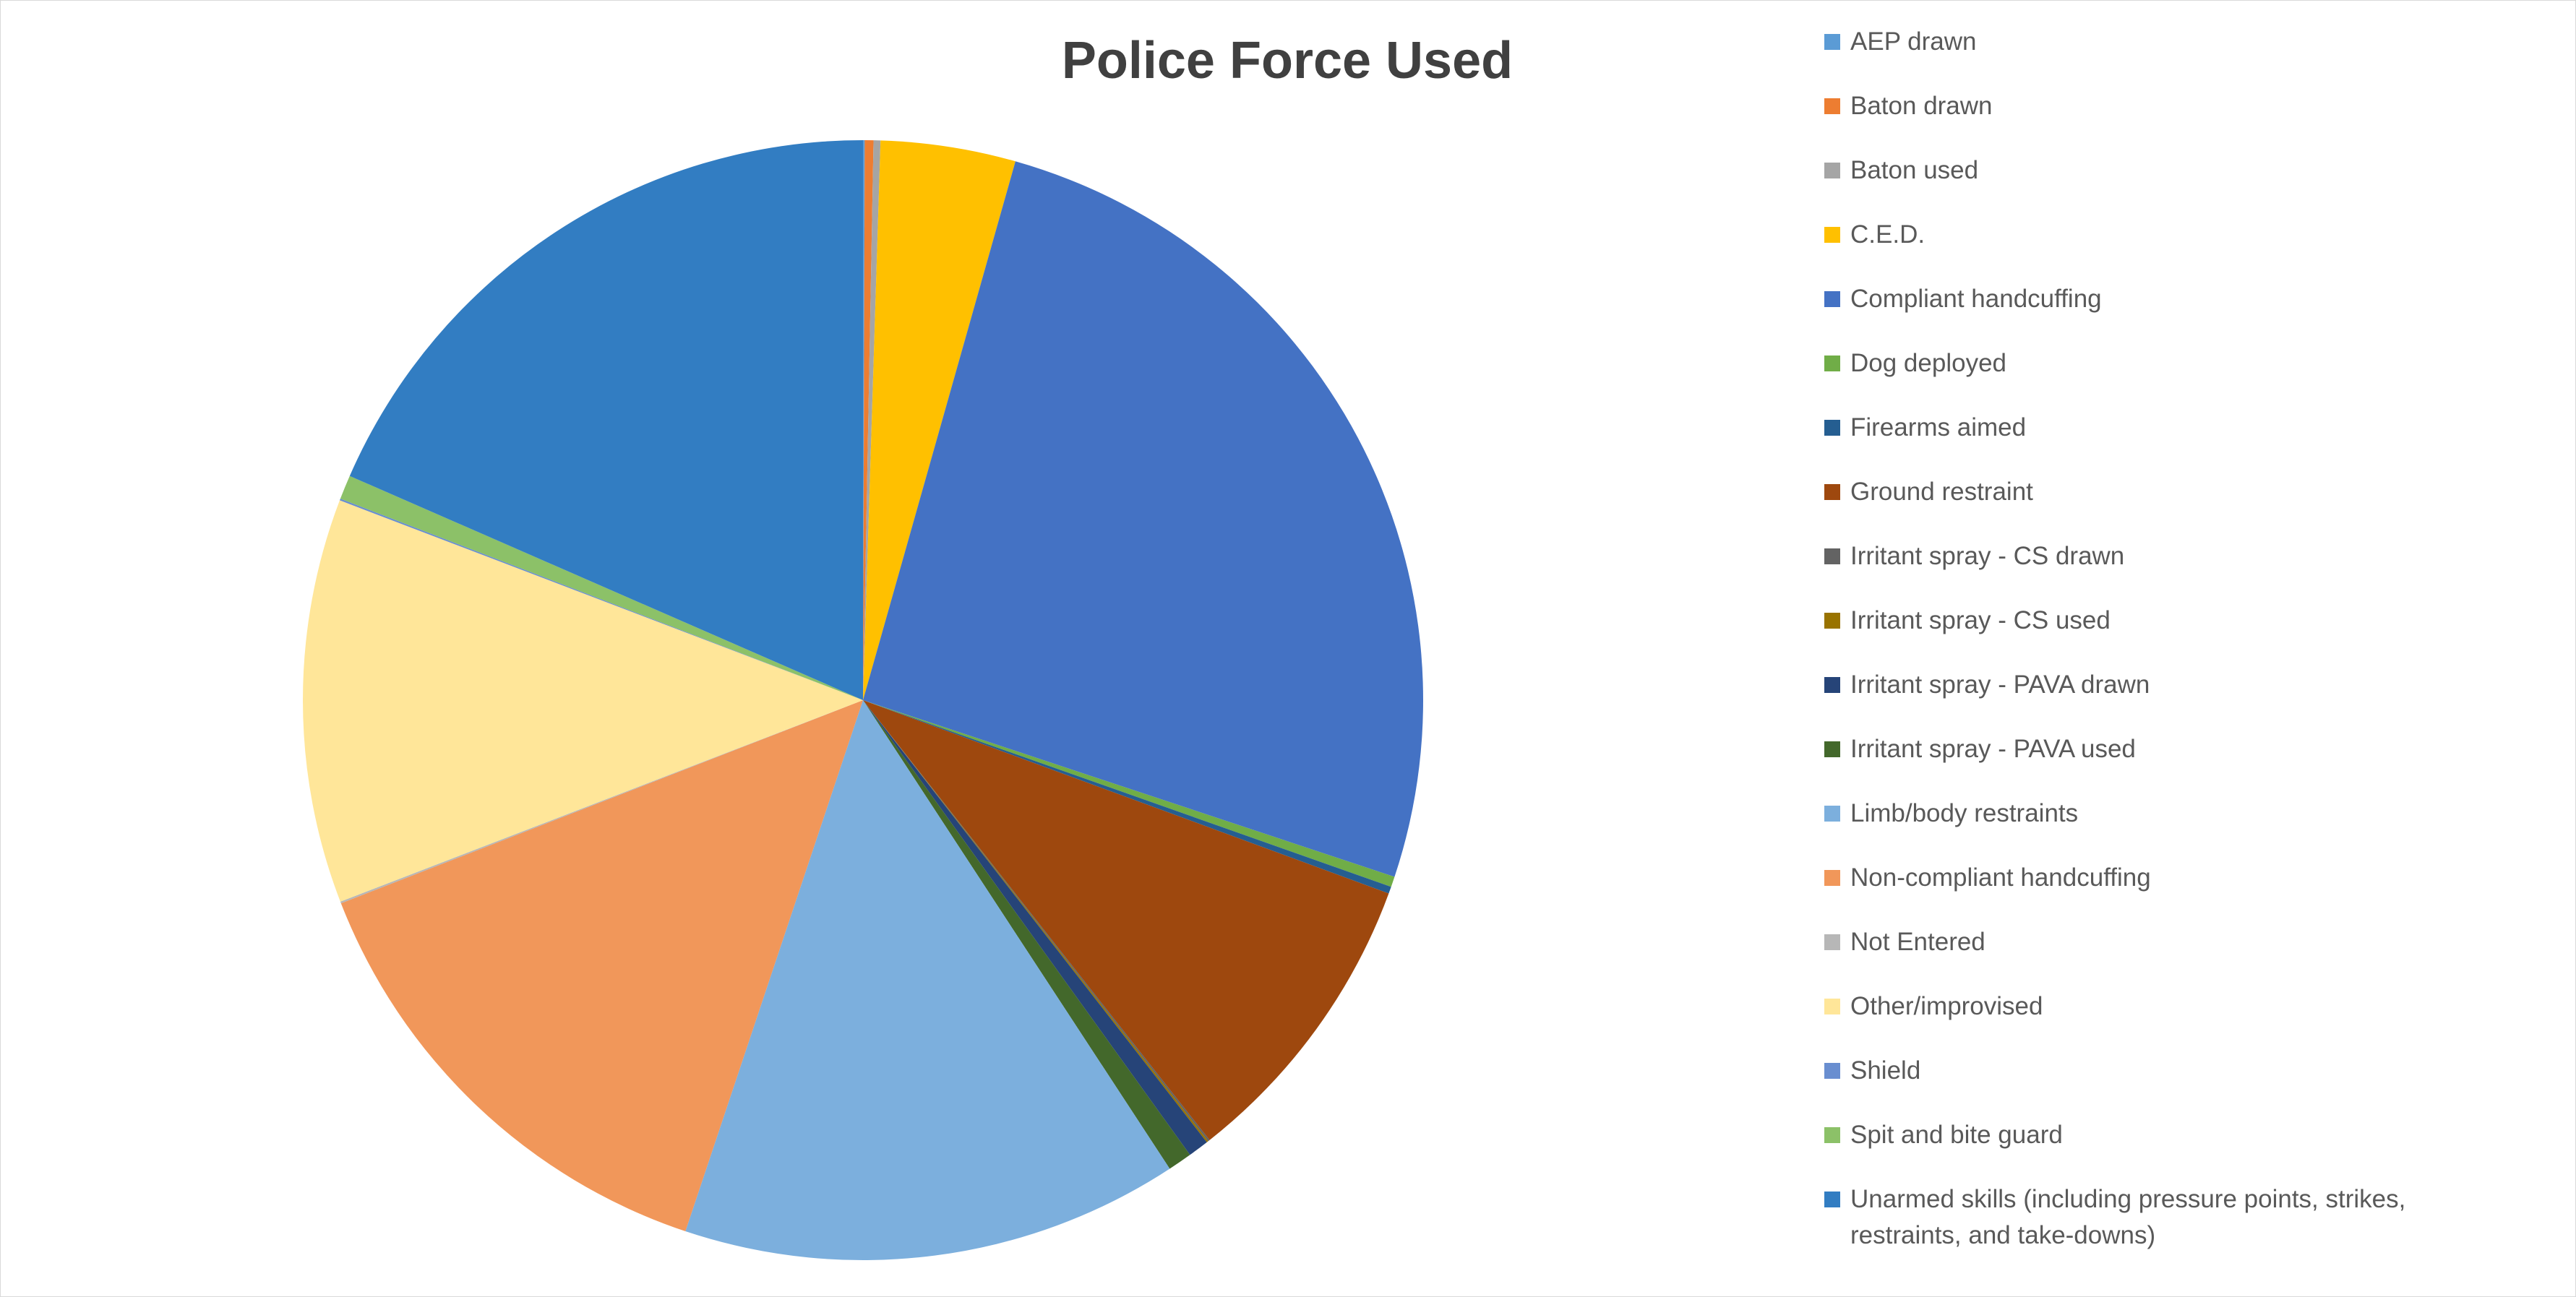  What do you see at coordinates (2148, 492) in the screenshot?
I see `legend-entry: Ground restraint` at bounding box center [2148, 492].